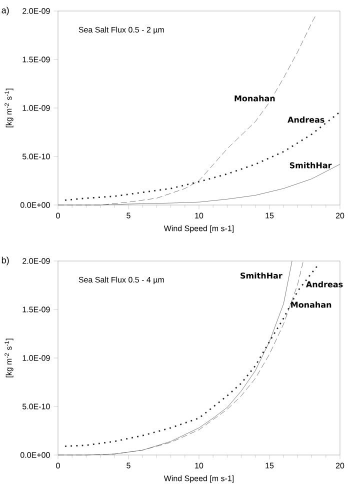 This screenshot has width=348, height=501. What do you see at coordinates (5, 261) in the screenshot?
I see `chart-title: b)` at bounding box center [5, 261].